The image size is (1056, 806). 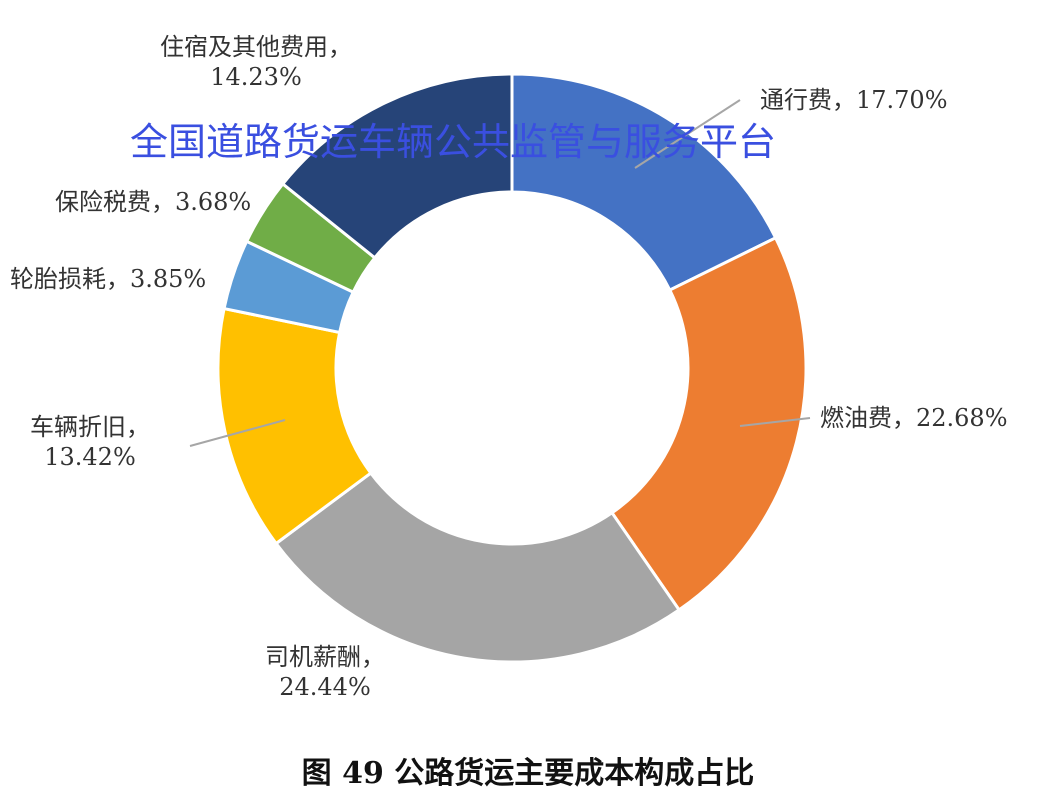 I want to click on data-label: 车辆折旧， 13.42%, so click(x=90, y=442).